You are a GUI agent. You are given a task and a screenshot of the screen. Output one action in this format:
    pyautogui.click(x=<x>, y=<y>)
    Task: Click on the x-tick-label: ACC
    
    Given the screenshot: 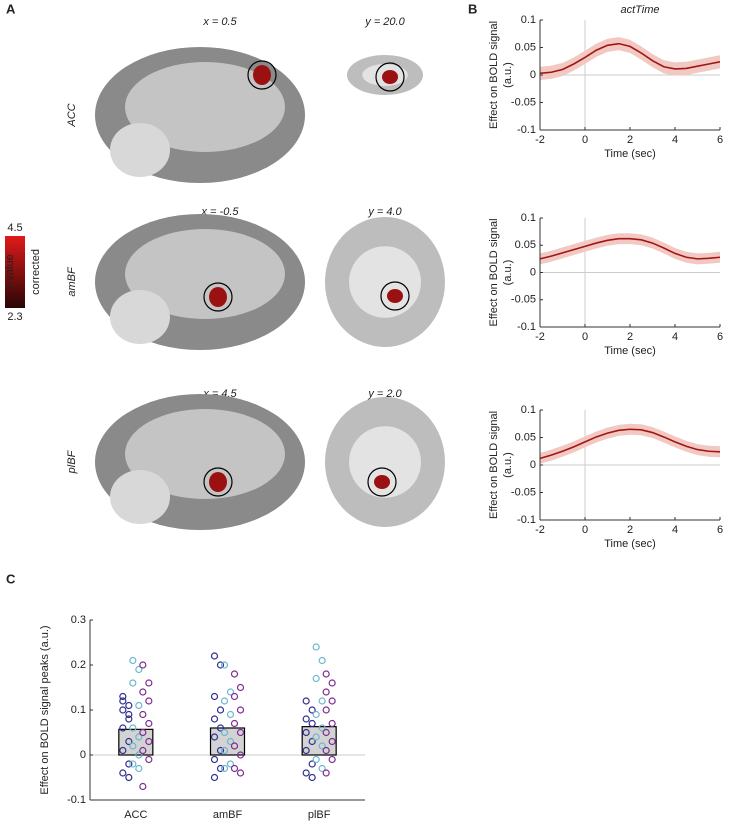 What is the action you would take?
    pyautogui.click(x=135, y=815)
    